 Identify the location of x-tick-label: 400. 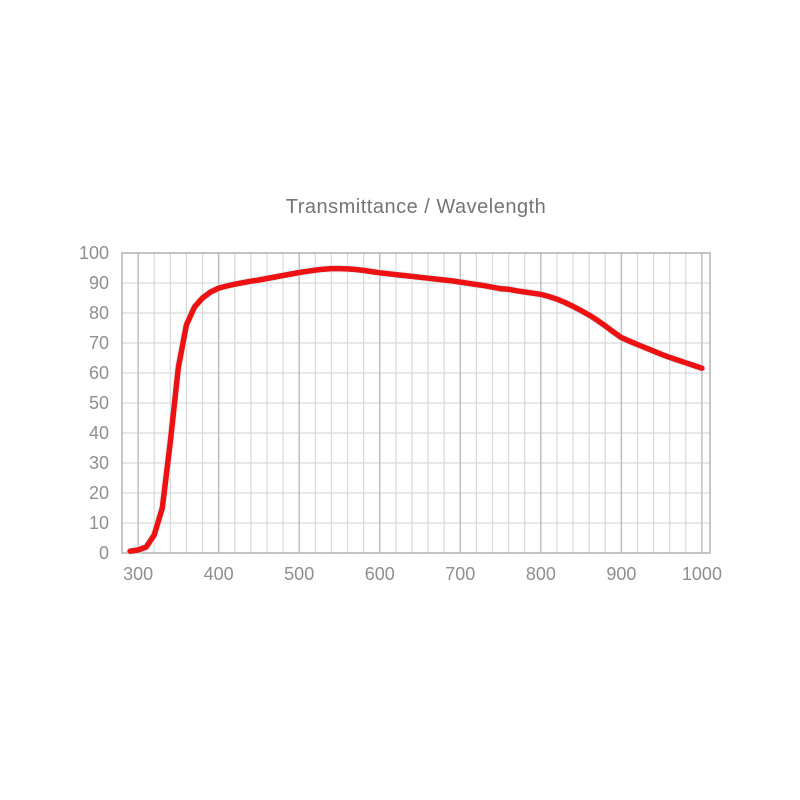
(219, 574).